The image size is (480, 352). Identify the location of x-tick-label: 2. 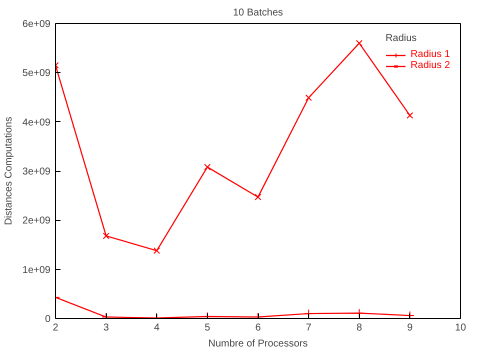
(55, 328).